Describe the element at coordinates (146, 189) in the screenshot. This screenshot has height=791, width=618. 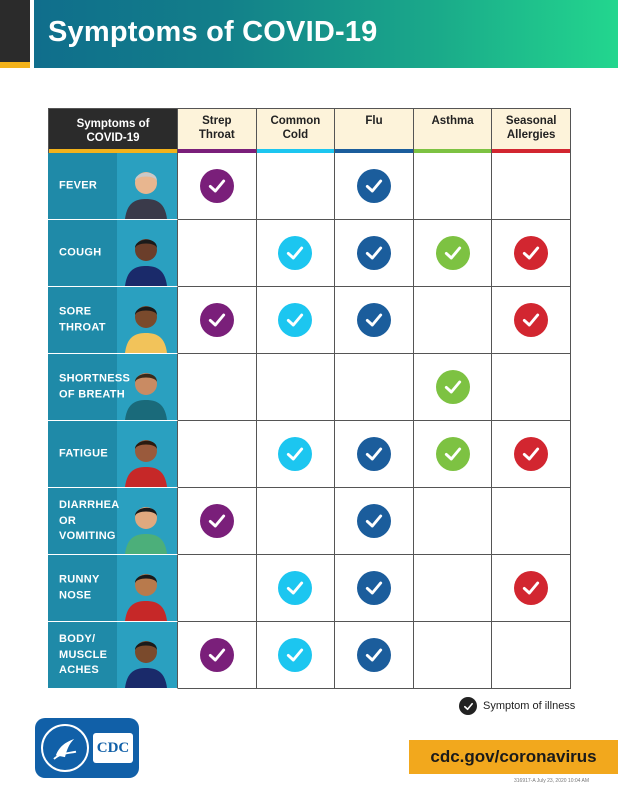
I see `fever-thermometer-person-icon` at that location.